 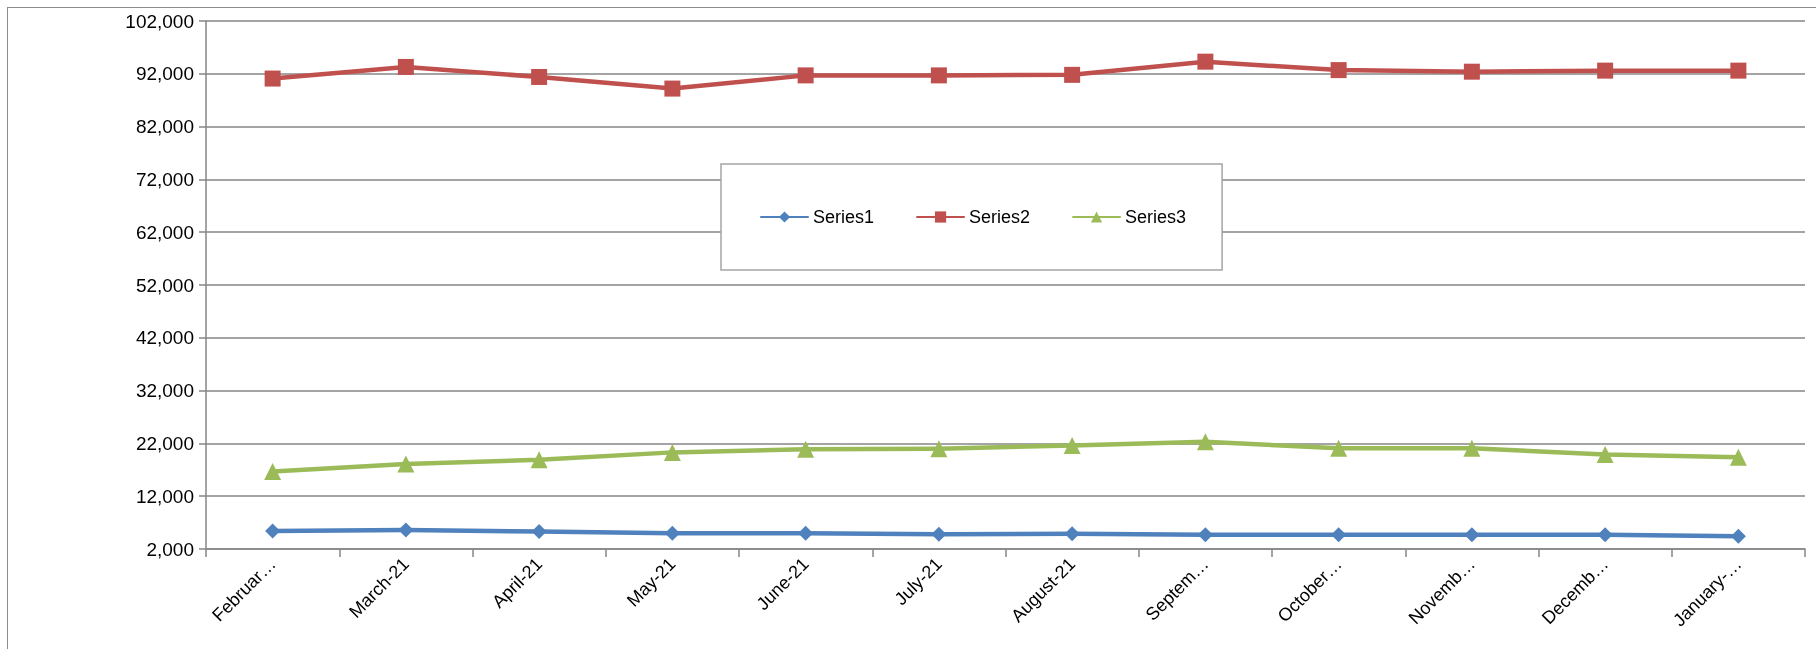 What do you see at coordinates (164, 391) in the screenshot?
I see `y-tick-label: 32,000` at bounding box center [164, 391].